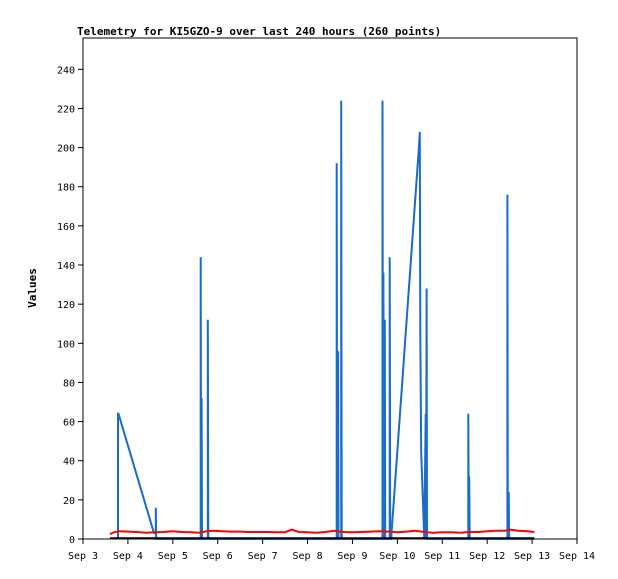 This screenshot has width=618, height=579. What do you see at coordinates (66, 305) in the screenshot?
I see `y-tick-label: 120` at bounding box center [66, 305].